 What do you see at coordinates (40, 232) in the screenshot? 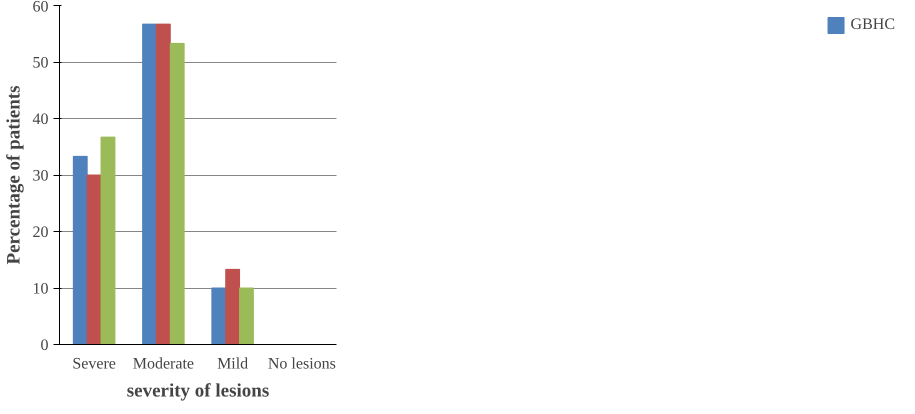
I see `y-tick-label: 20` at bounding box center [40, 232].